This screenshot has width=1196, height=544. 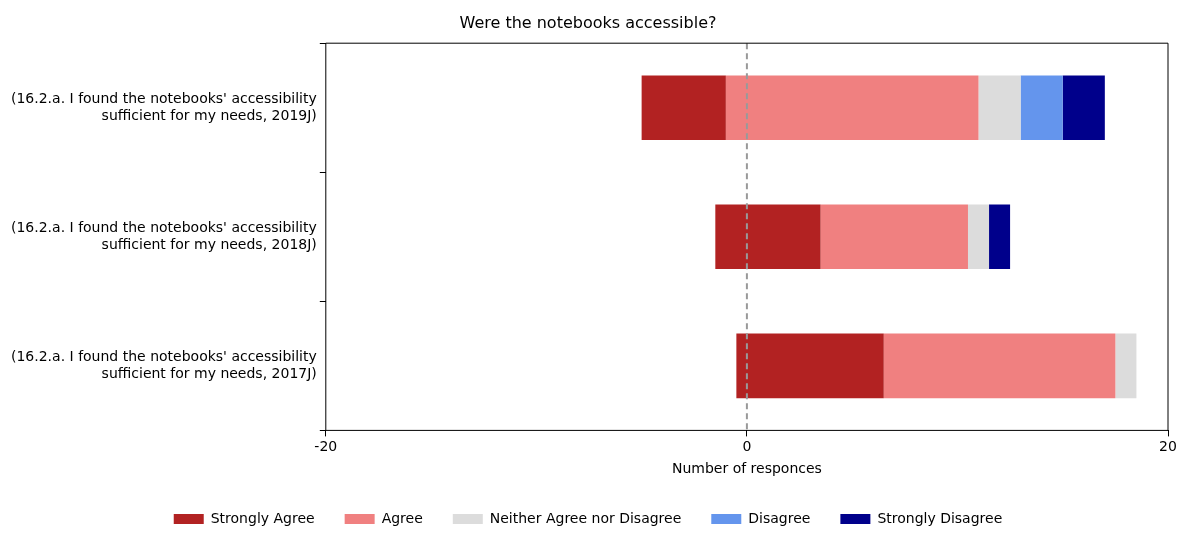 What do you see at coordinates (746, 468) in the screenshot?
I see `x-axis-title: Number of responces` at bounding box center [746, 468].